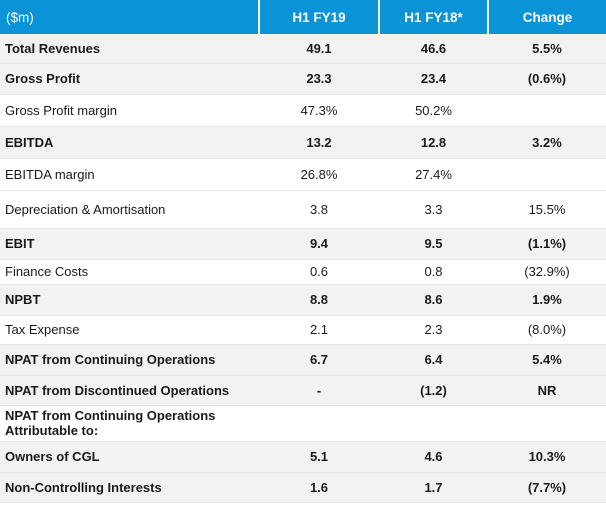 Image resolution: width=606 pixels, height=520 pixels. Describe the element at coordinates (319, 360) in the screenshot. I see `value-h1-fy19: 6.7` at that location.